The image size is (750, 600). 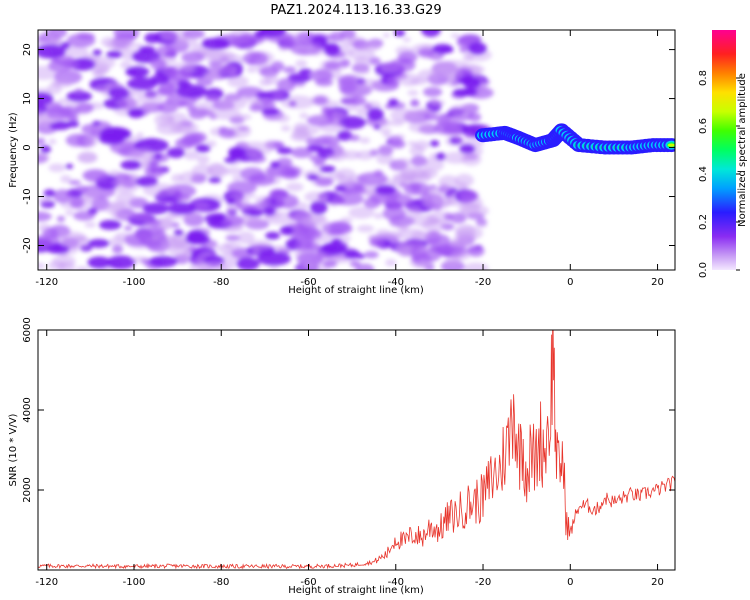 What do you see at coordinates (221, 282) in the screenshot?
I see `spectrogram-x-tick-label: -80` at bounding box center [221, 282].